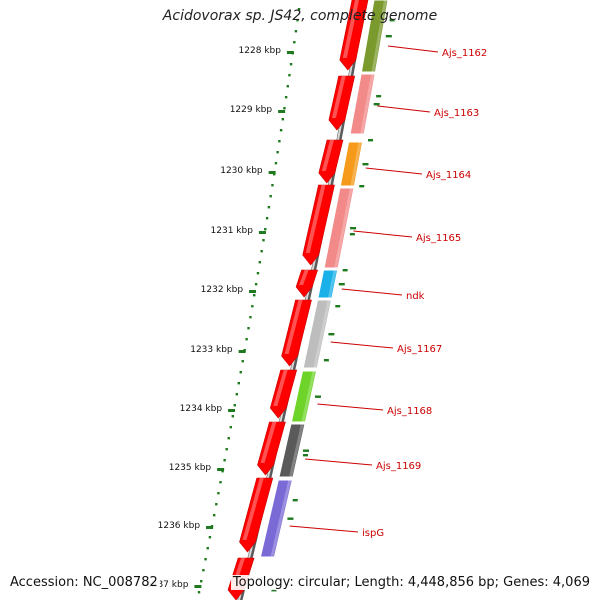 The width and height of the screenshot is (600, 600). What do you see at coordinates (260, 51) in the screenshot?
I see `ruler-label: 1228 kbp` at bounding box center [260, 51].